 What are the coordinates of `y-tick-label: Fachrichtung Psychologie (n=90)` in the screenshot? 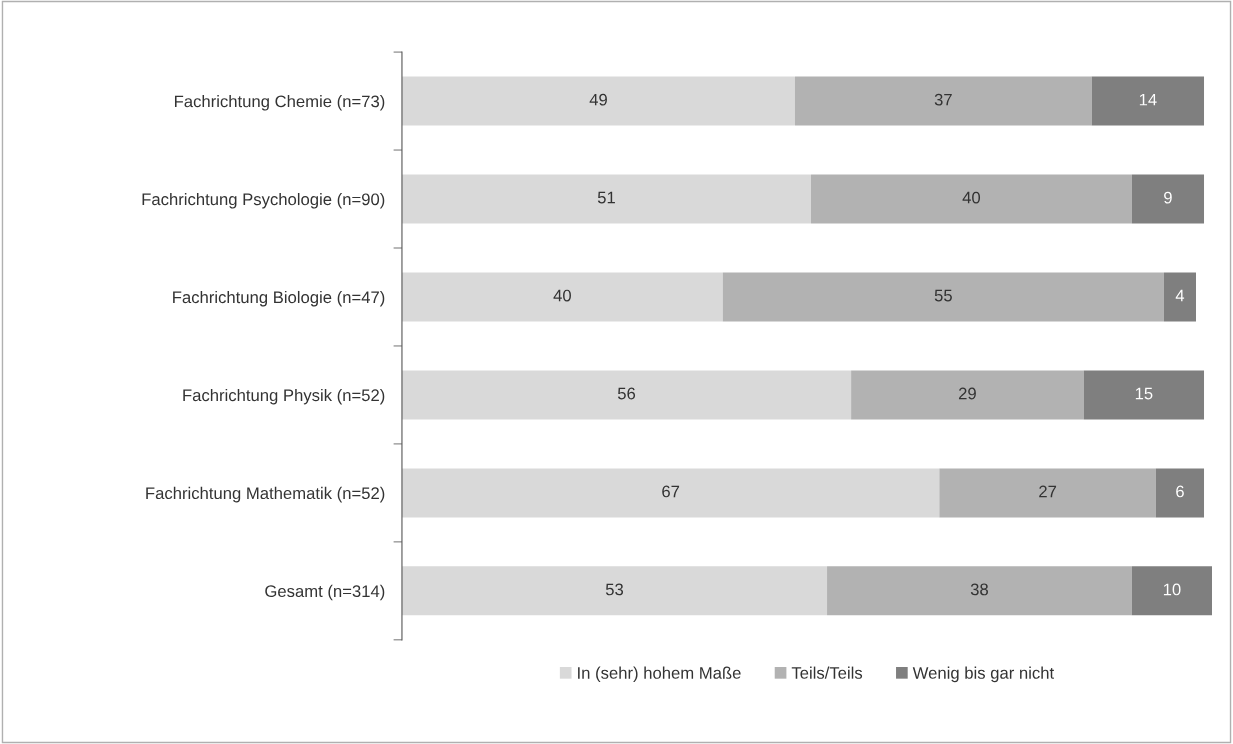 It's located at (263, 200).